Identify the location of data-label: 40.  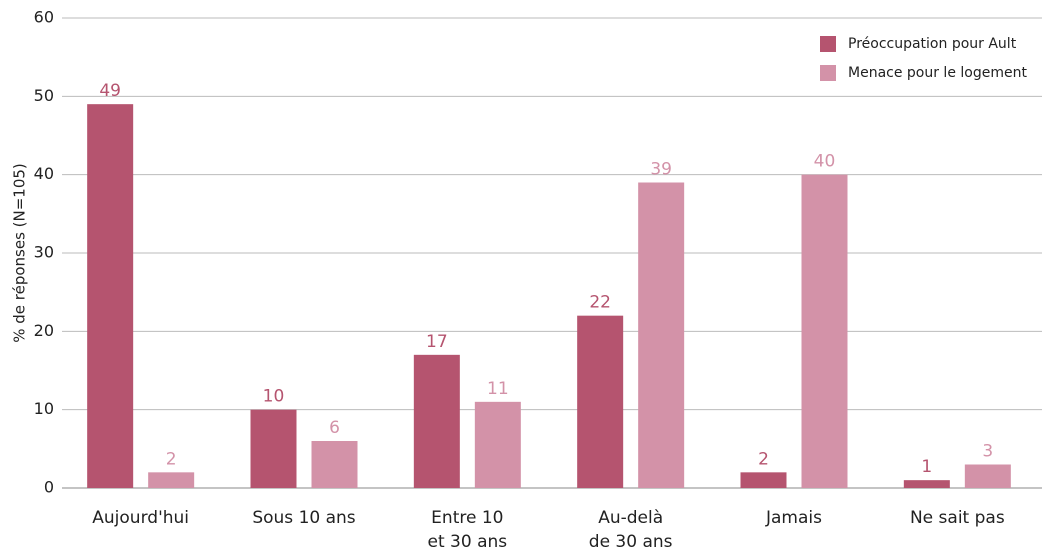
(825, 162).